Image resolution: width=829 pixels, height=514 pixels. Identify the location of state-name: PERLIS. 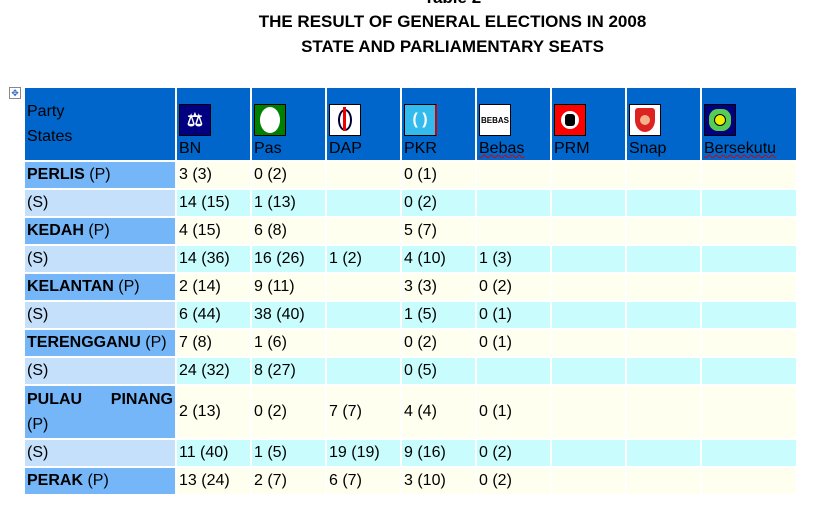
(56, 174).